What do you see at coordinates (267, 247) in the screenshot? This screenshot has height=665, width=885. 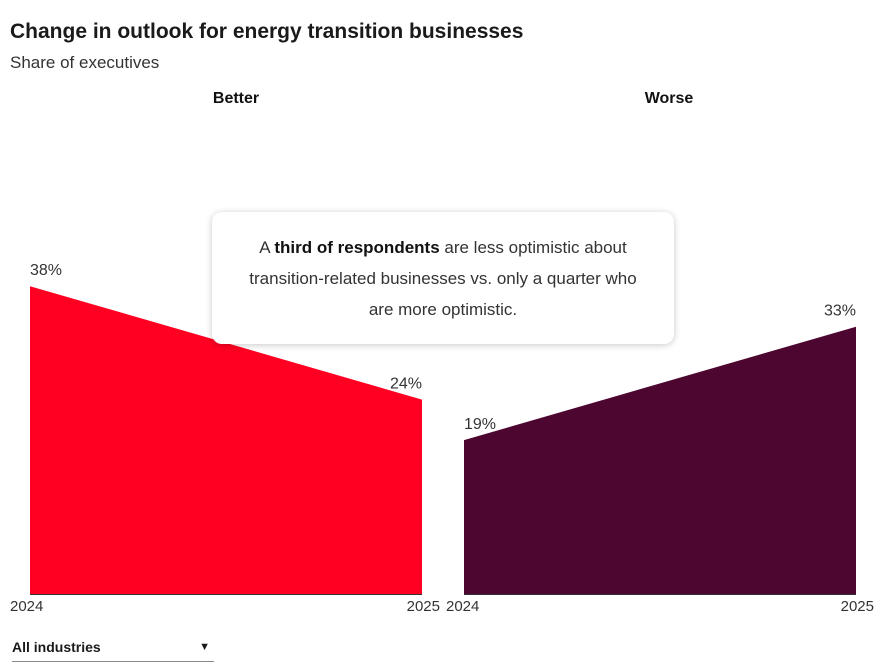 I see `callout-prefix: A` at bounding box center [267, 247].